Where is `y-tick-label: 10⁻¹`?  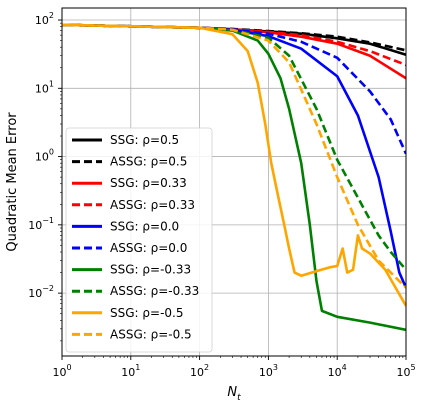
y-tick-label: 10⁻¹ is located at coordinates (41, 224).